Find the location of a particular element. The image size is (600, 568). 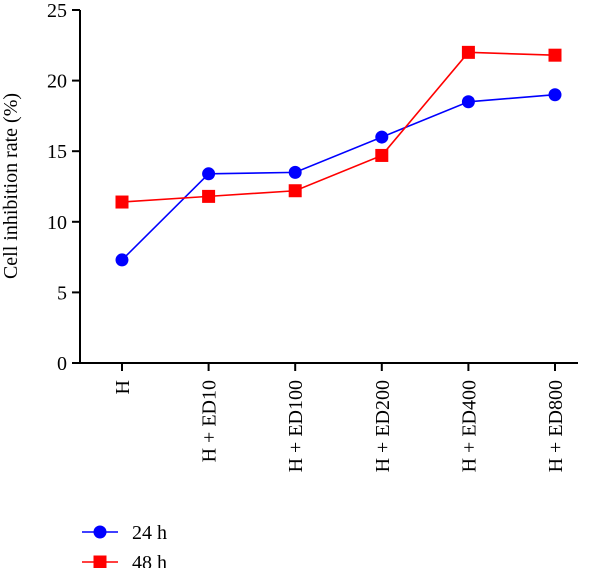

y-tick-label: 20 is located at coordinates (57, 82).